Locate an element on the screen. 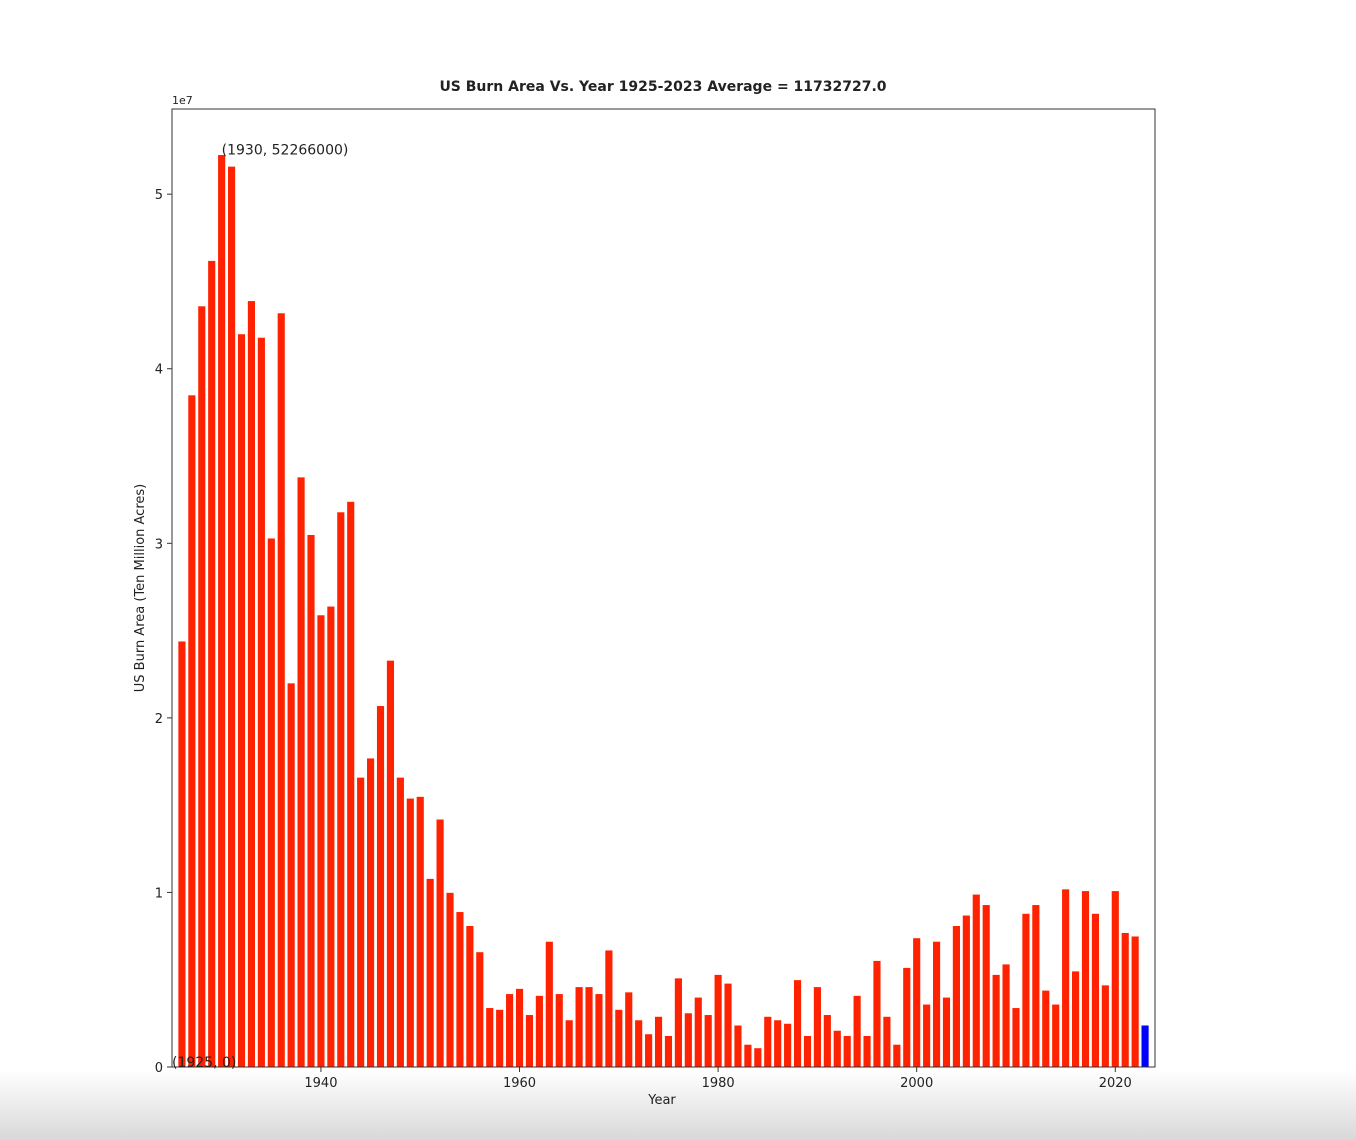  x-tick-label: 1940 is located at coordinates (320, 1083).